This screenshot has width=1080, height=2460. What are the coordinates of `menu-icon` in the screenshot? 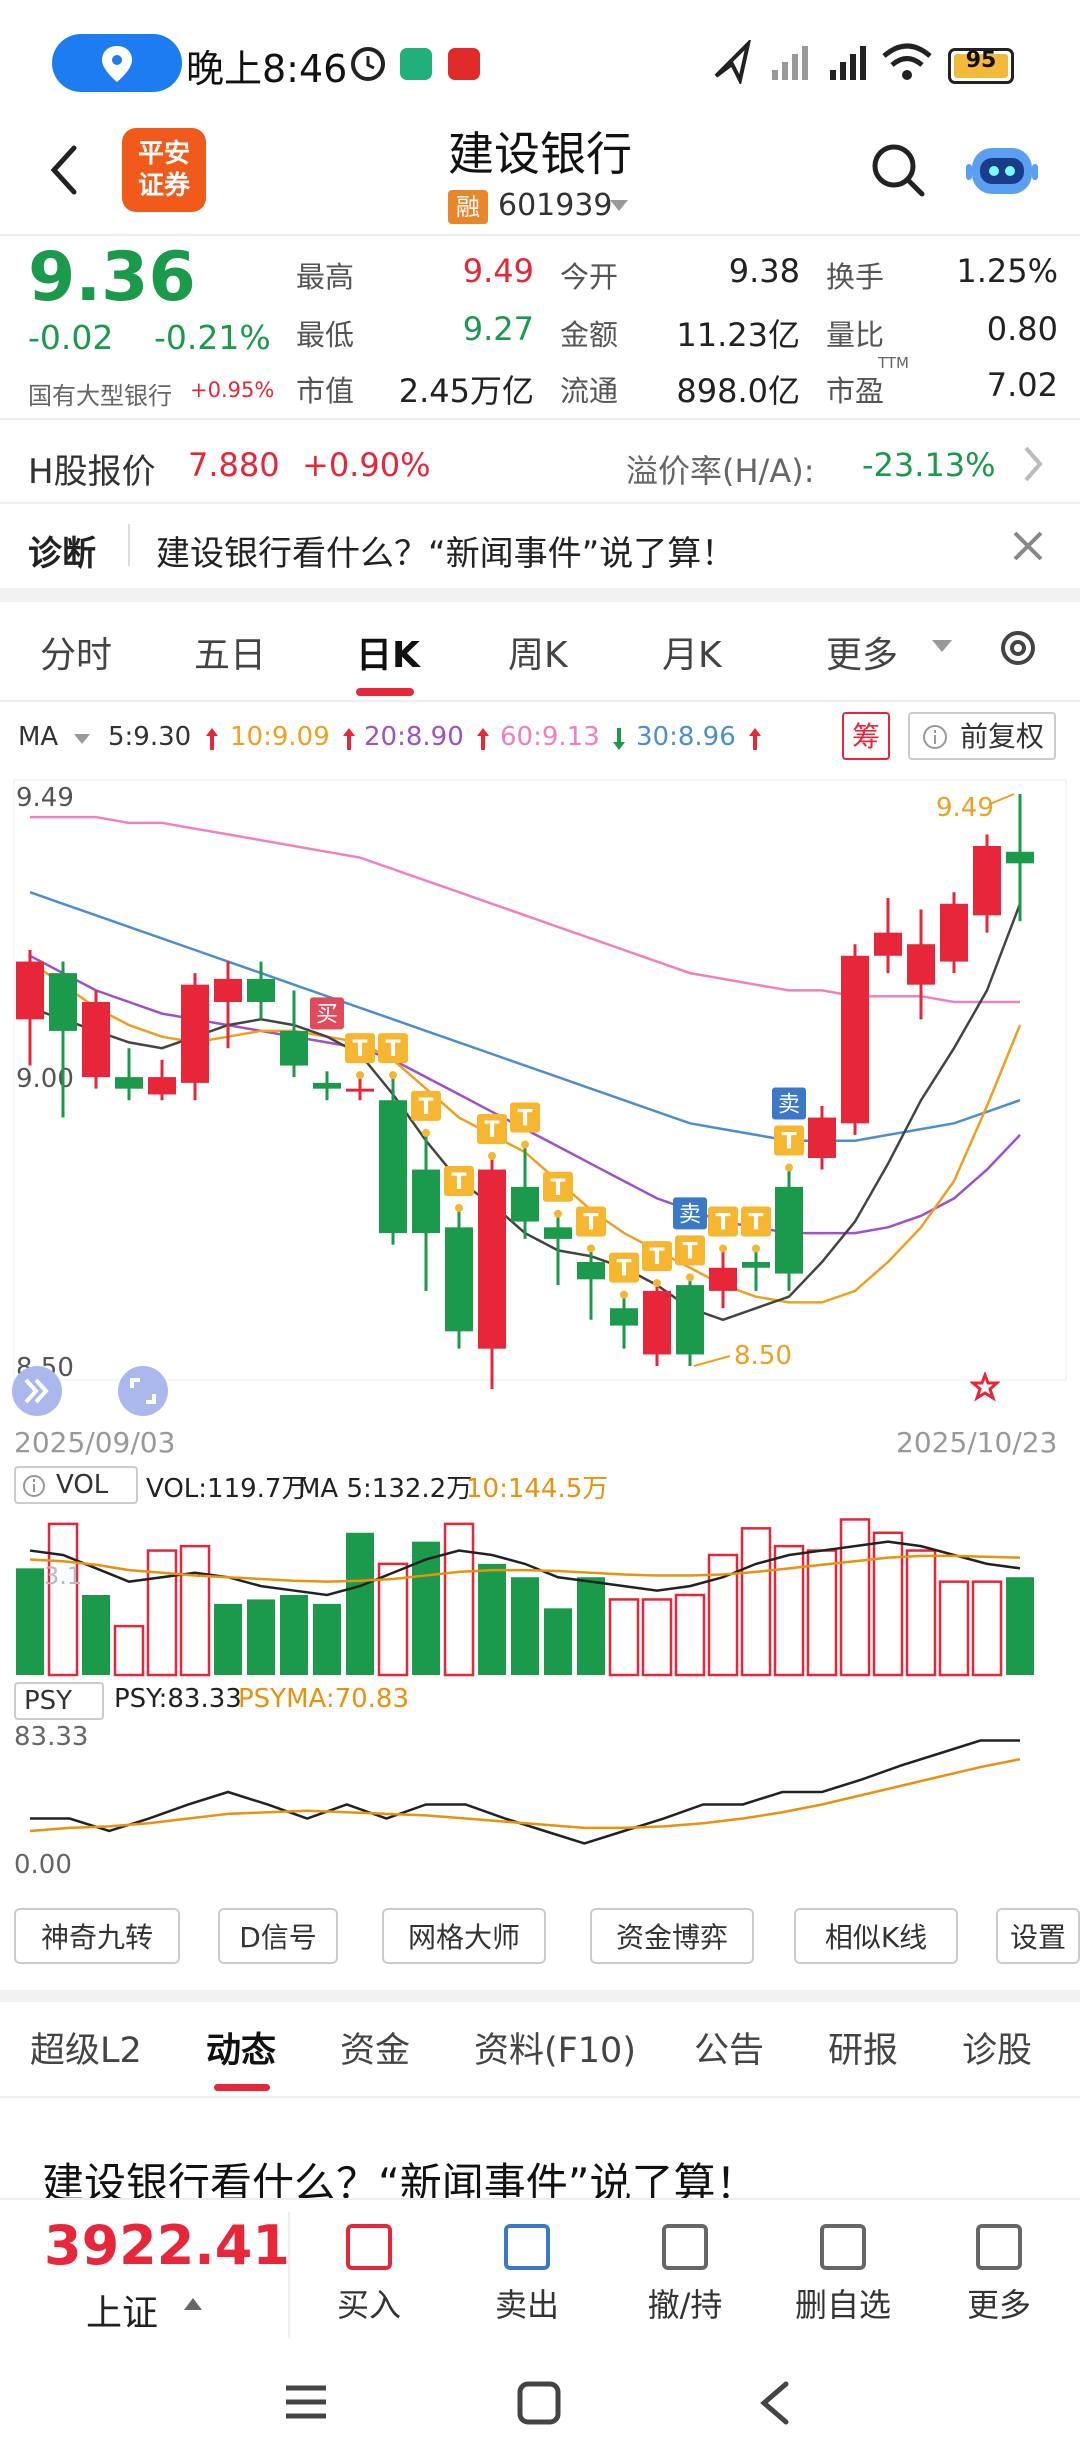 It's located at (306, 2402).